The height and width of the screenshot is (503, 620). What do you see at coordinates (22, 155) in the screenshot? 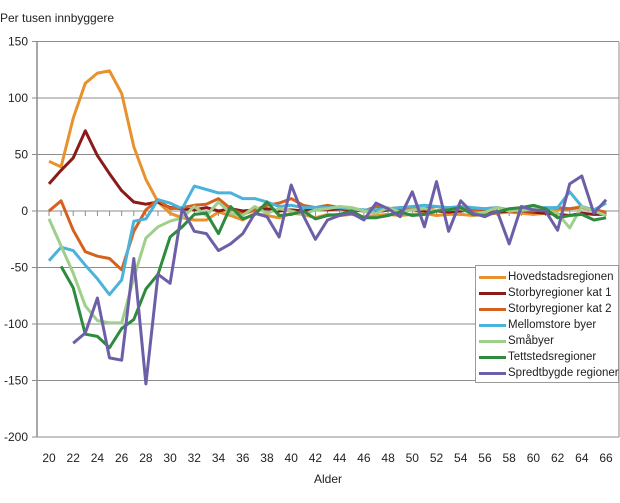
I see `y-tick-label: 50` at bounding box center [22, 155].